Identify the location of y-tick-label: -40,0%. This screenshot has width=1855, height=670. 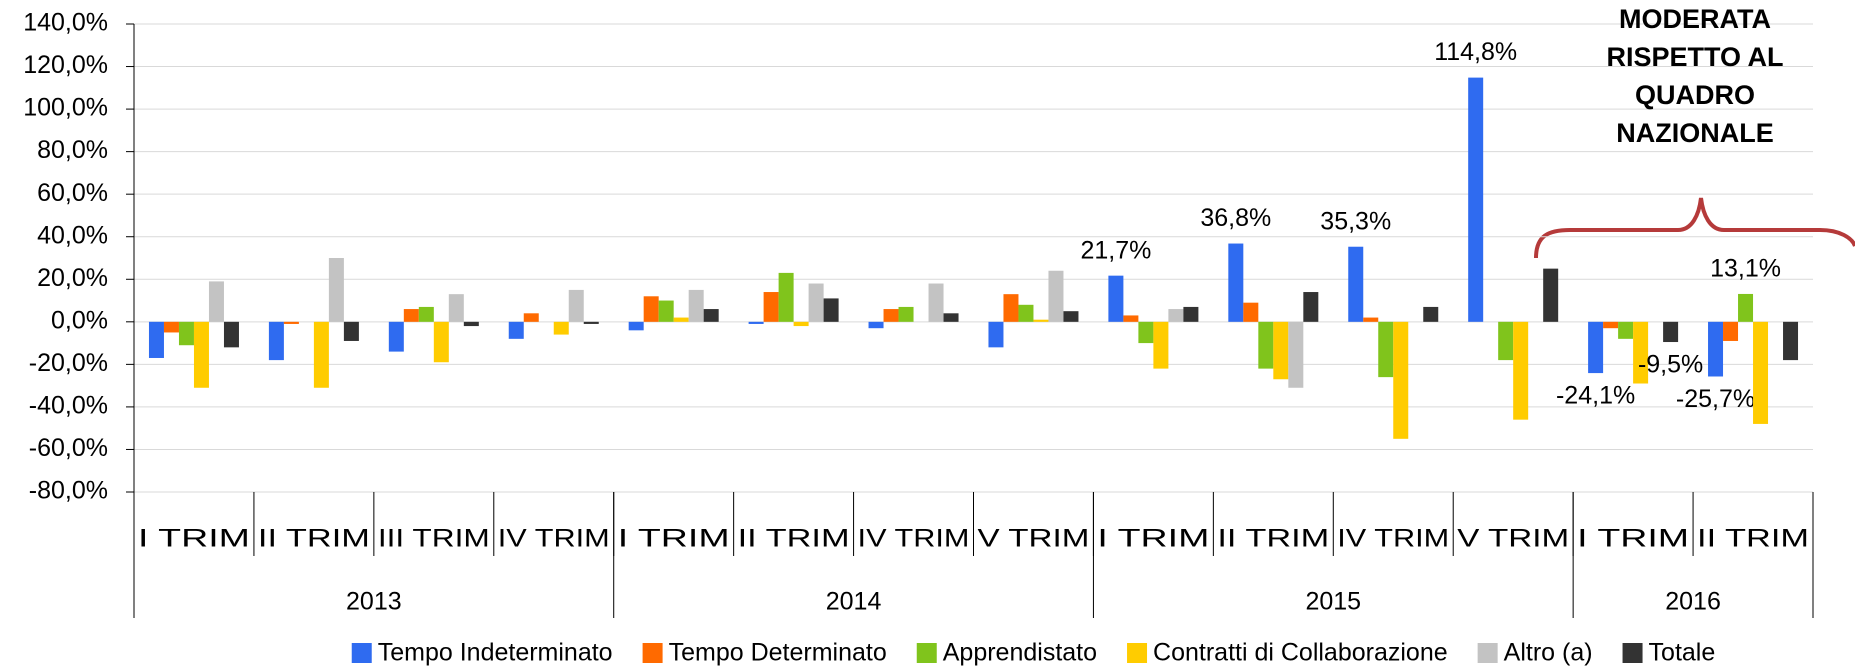
(68, 406).